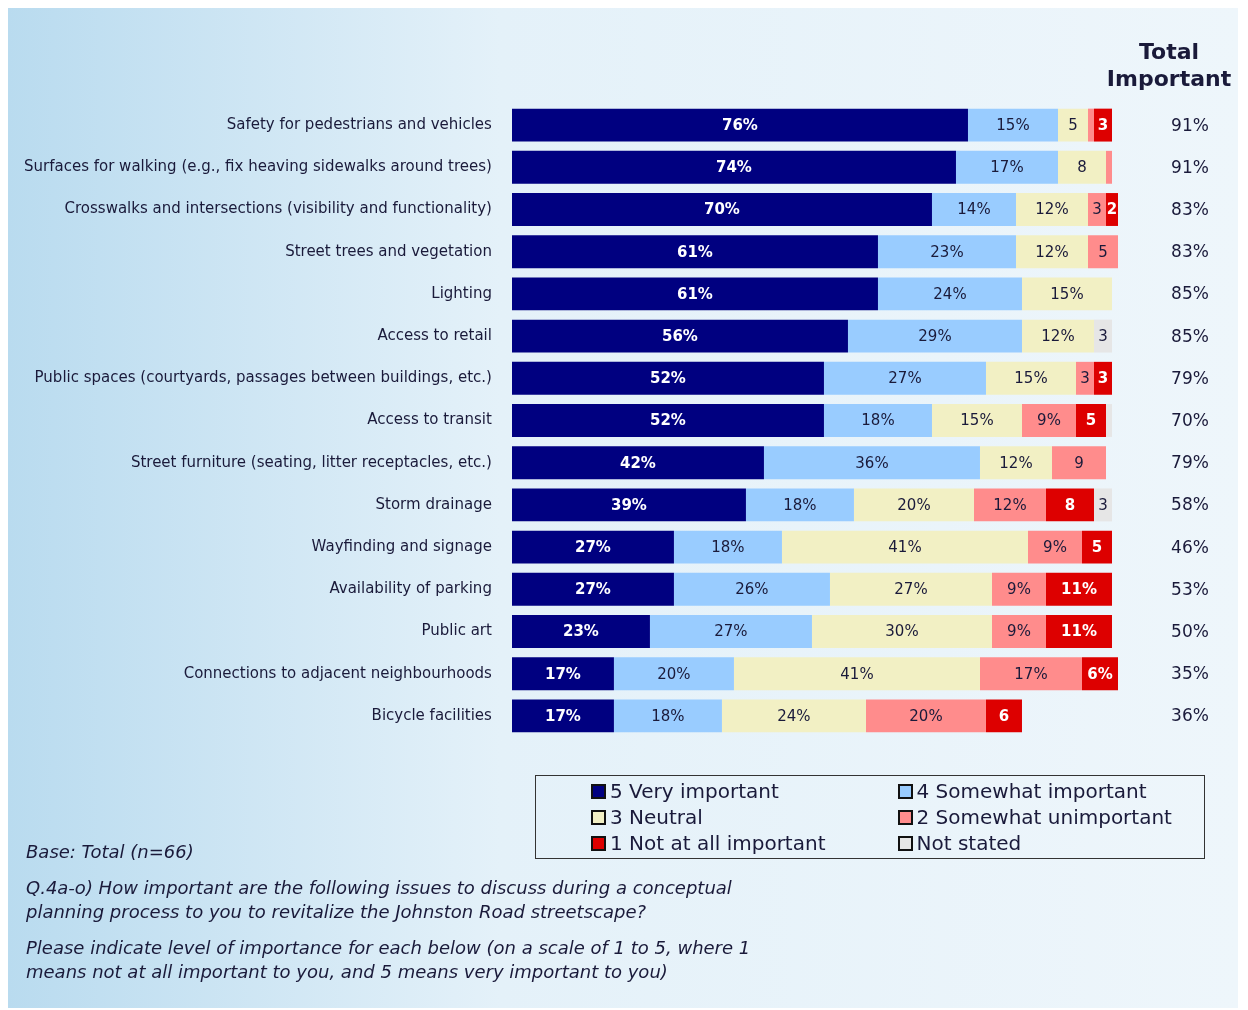 The width and height of the screenshot is (1248, 1010). Describe the element at coordinates (935, 335) in the screenshot. I see `data-label: 29%` at that location.